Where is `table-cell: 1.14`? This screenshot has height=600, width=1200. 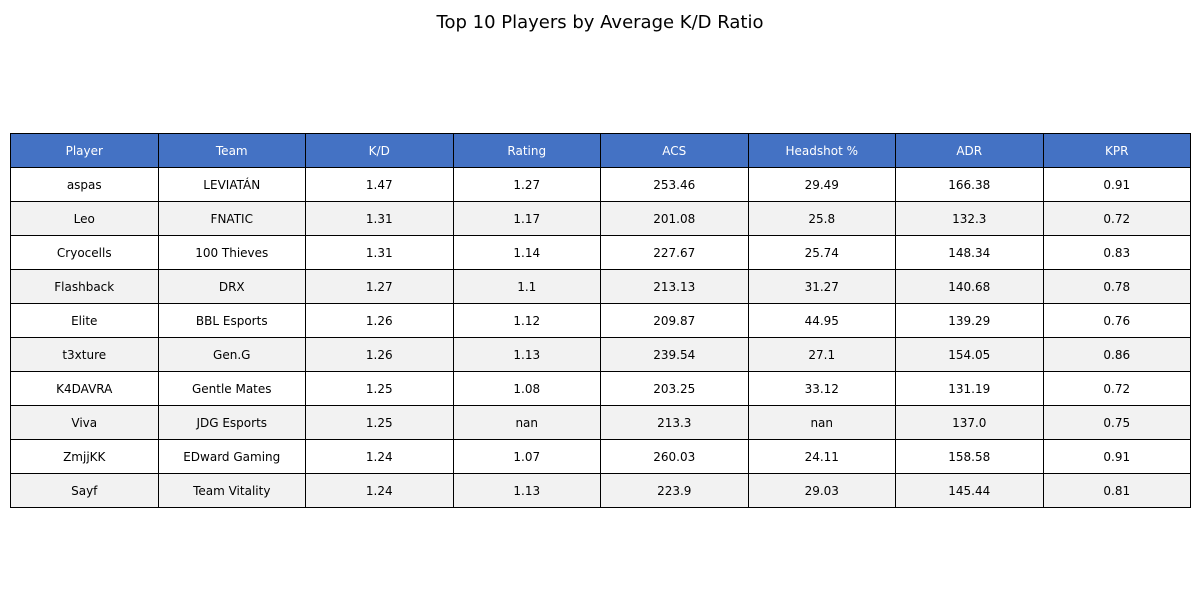
table-cell: 1.14 is located at coordinates (526, 252).